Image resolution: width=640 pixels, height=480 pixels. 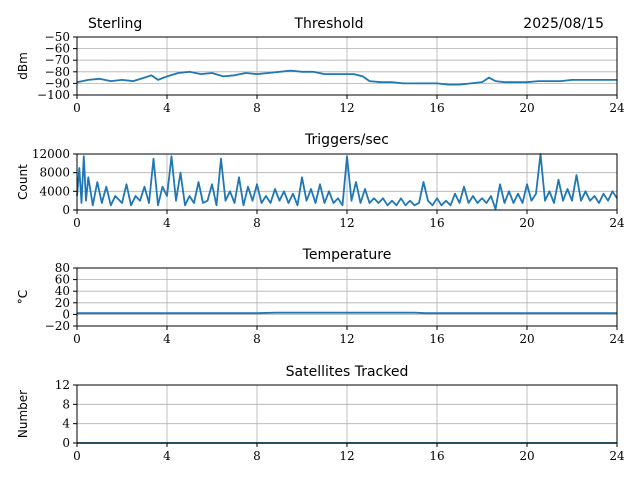 I want to click on y-tick-label: 4, so click(x=66, y=424).